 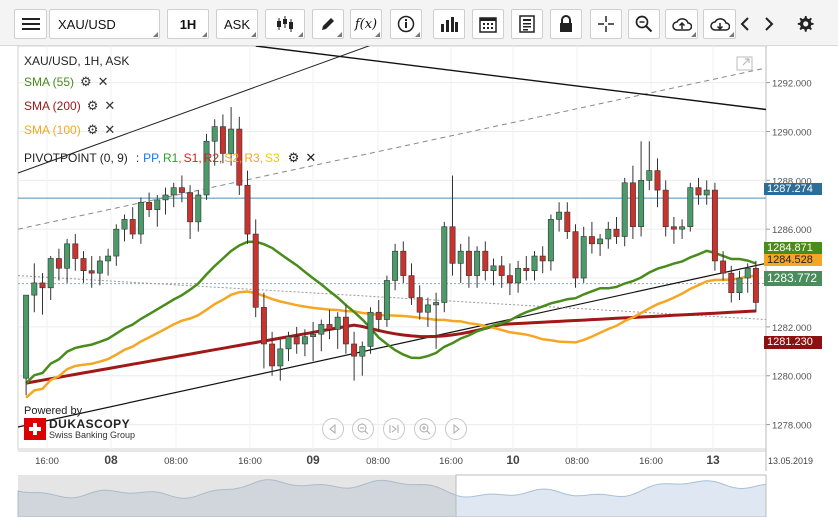 What do you see at coordinates (69, 106) in the screenshot?
I see `legend-sma200: SMA (200) ⚙ ✕` at bounding box center [69, 106].